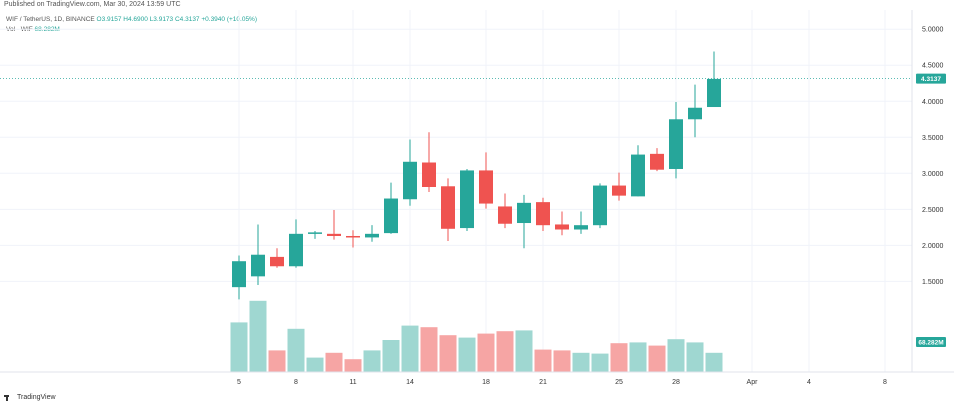  I want to click on y-tick-label: 5.0000, so click(933, 30).